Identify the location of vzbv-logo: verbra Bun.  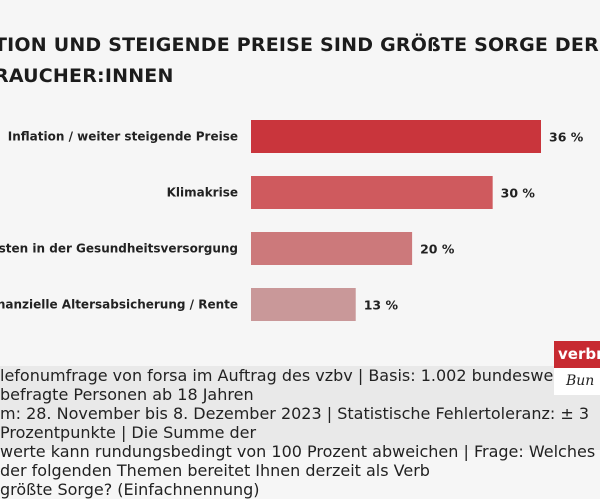
(577, 368).